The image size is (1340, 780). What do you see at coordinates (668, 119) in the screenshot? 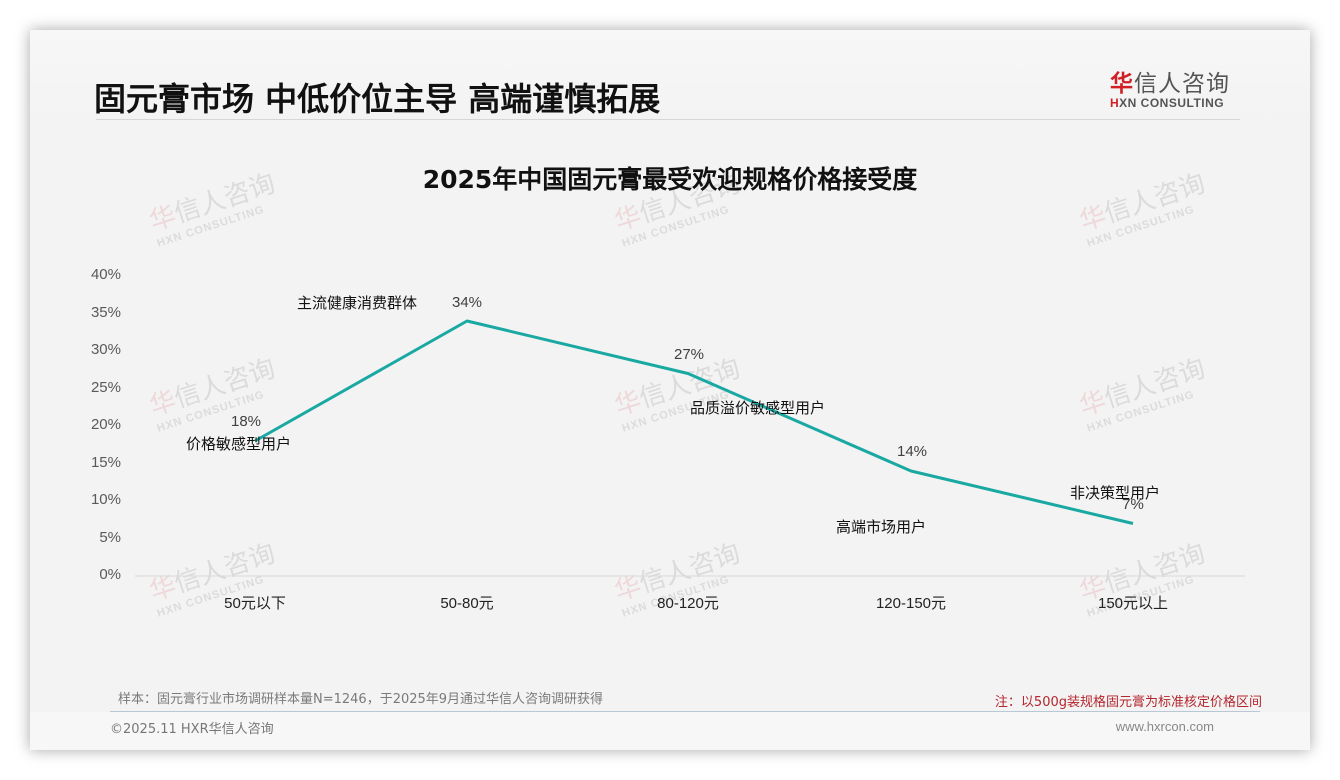
I see `title-divider` at bounding box center [668, 119].